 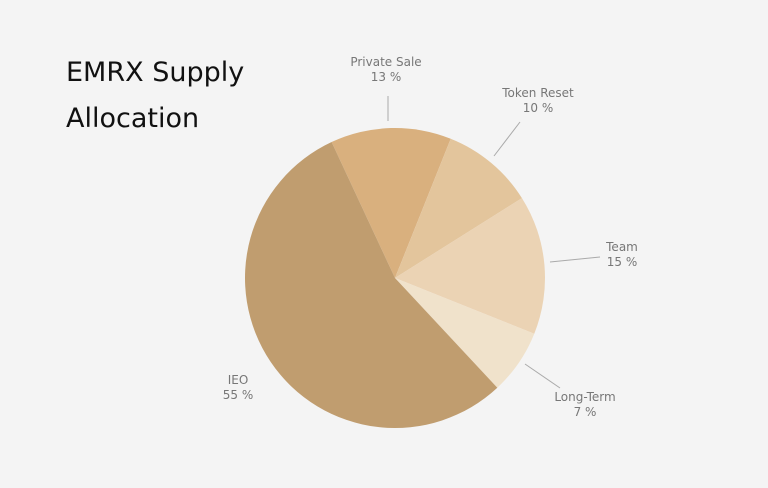 I want to click on slice-label: Token Reset, so click(x=537, y=93).